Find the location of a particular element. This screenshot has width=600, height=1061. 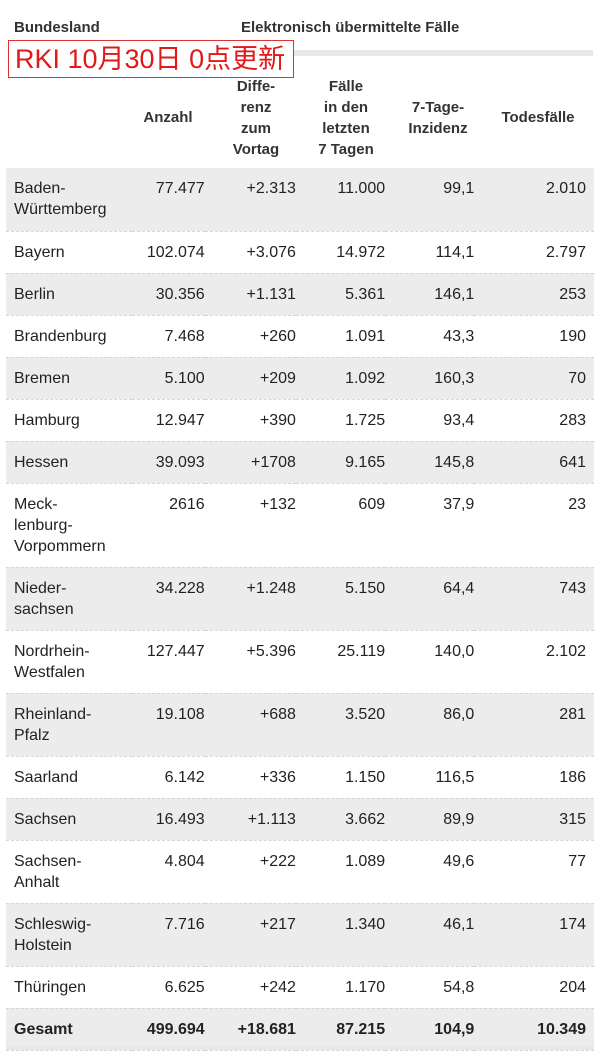

update-stamp: RKI 10月30日 0点更新 is located at coordinates (151, 59).